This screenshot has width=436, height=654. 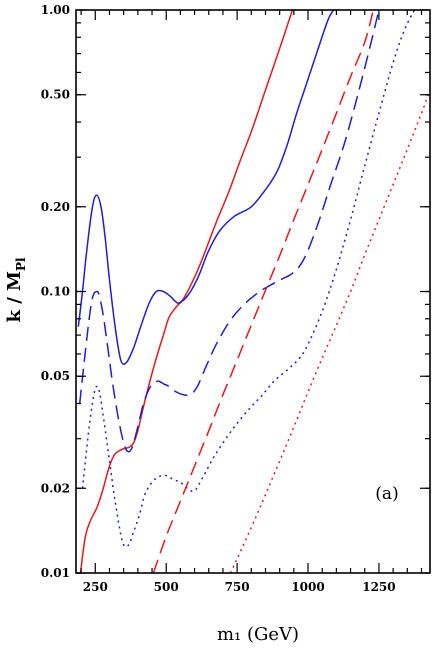 What do you see at coordinates (378, 587) in the screenshot?
I see `x-tick-label-1250: 1250` at bounding box center [378, 587].